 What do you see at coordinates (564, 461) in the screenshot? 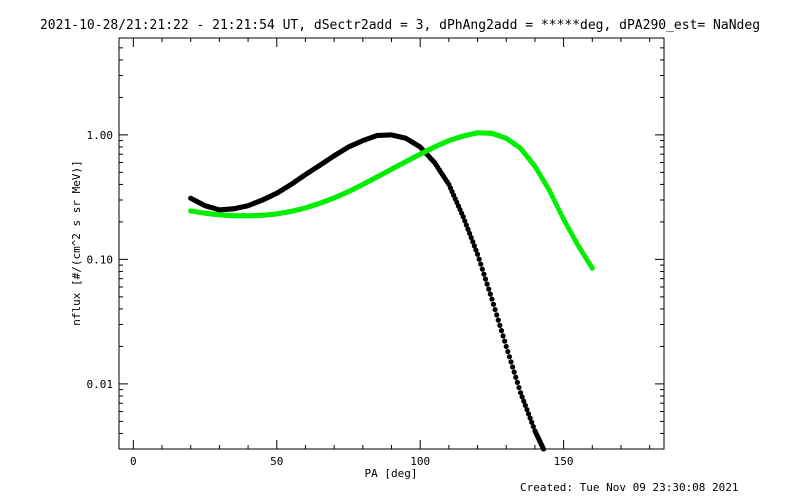
I see `x-tick-label: 150` at bounding box center [564, 461].